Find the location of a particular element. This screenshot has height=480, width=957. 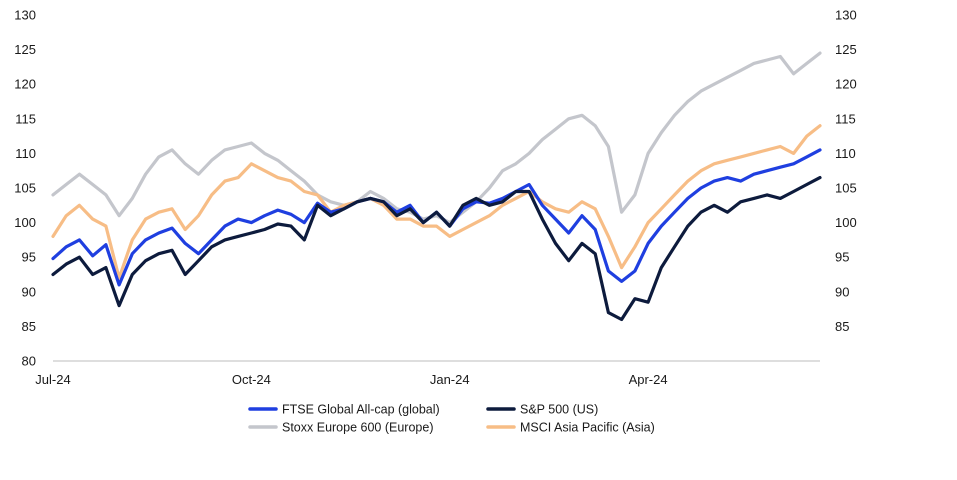

y-tick-label-right: 130 is located at coordinates (846, 15).